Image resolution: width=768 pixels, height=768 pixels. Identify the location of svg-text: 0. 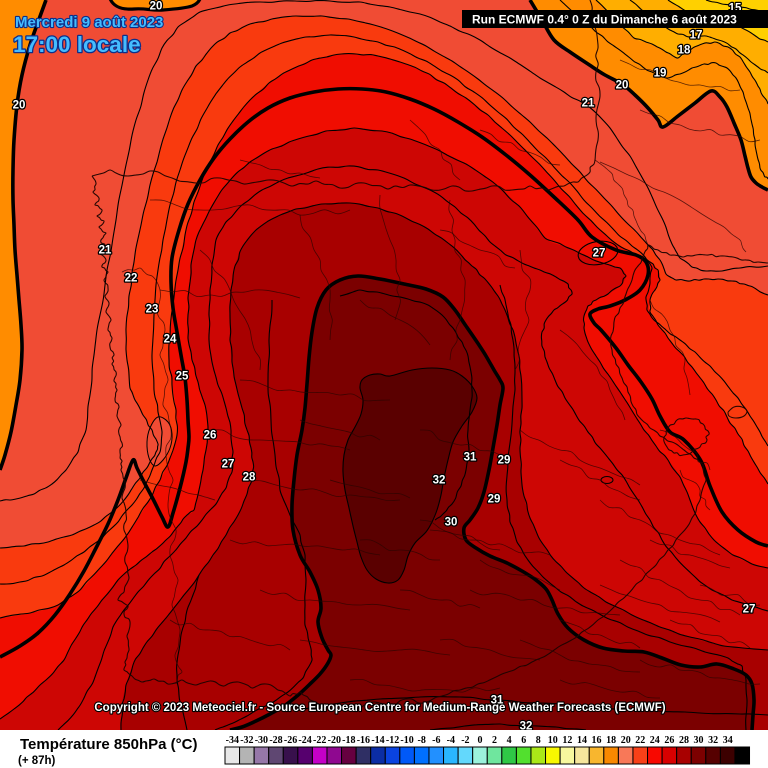
(480, 740).